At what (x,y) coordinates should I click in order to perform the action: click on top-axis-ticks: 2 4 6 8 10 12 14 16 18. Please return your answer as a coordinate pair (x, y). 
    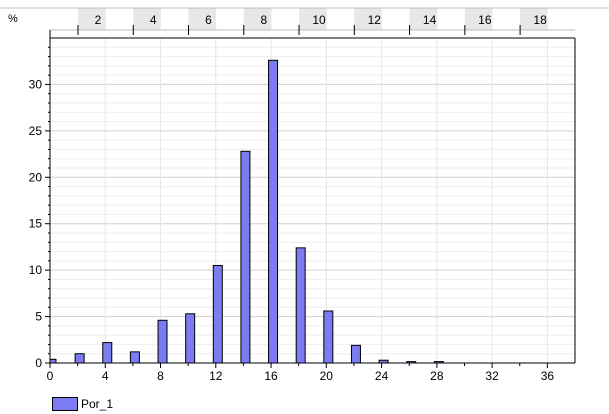
    Looking at the image, I should click on (312, 24).